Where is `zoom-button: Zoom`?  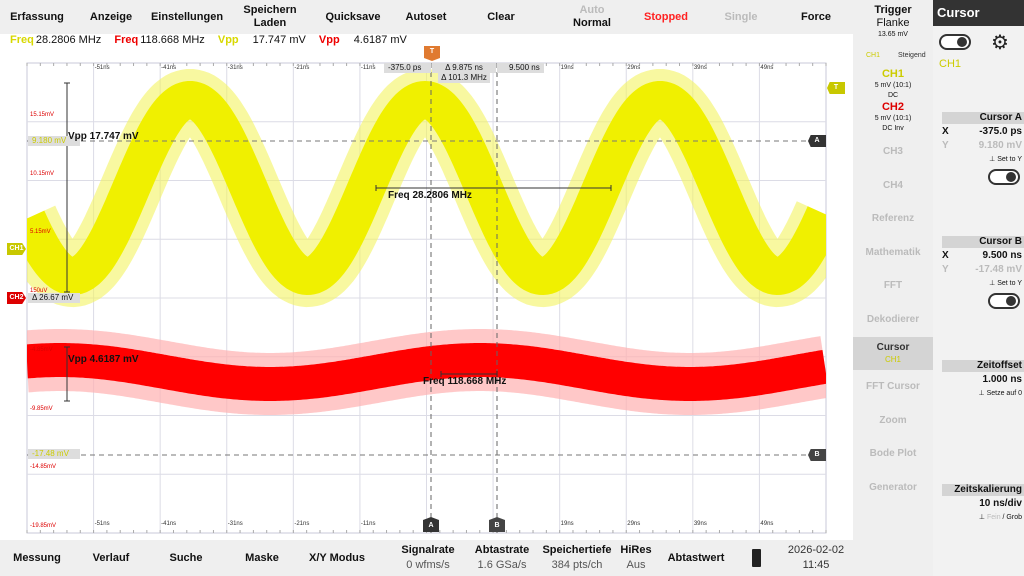 zoom-button: Zoom is located at coordinates (893, 420).